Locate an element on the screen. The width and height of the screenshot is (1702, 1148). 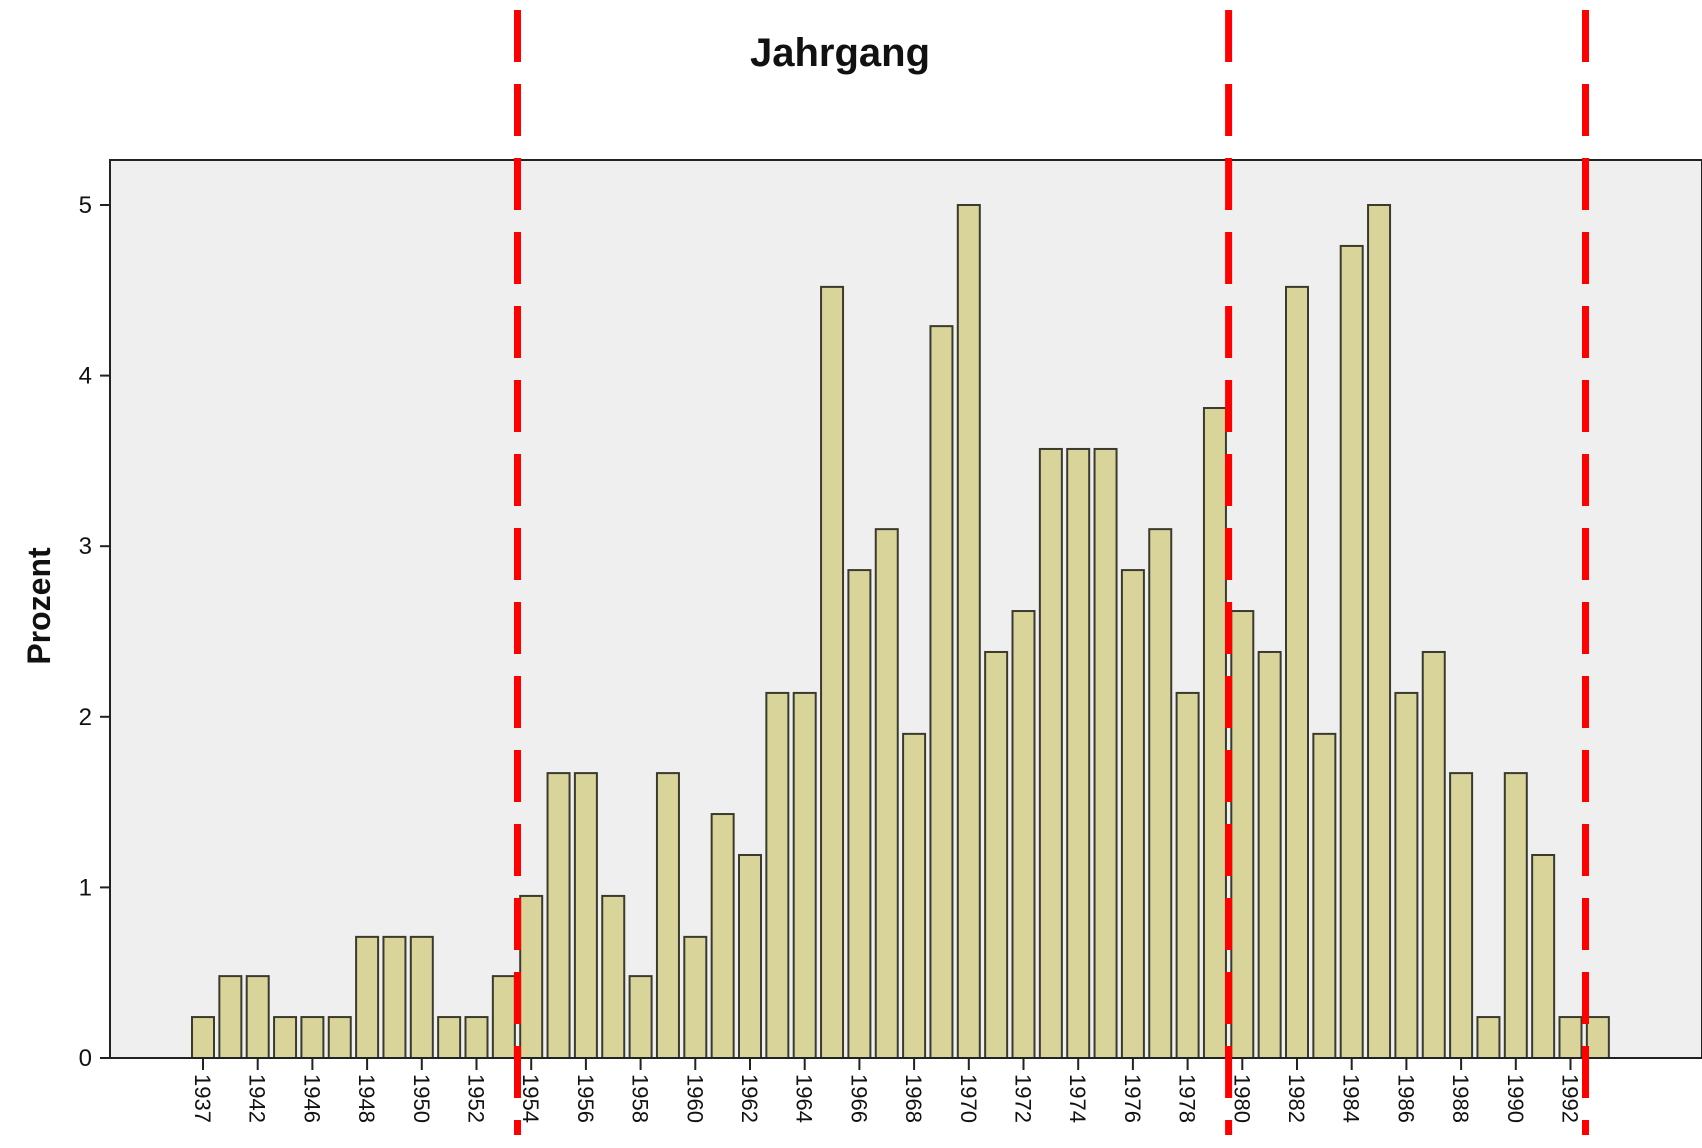
bar-1942 is located at coordinates (257, 1017).